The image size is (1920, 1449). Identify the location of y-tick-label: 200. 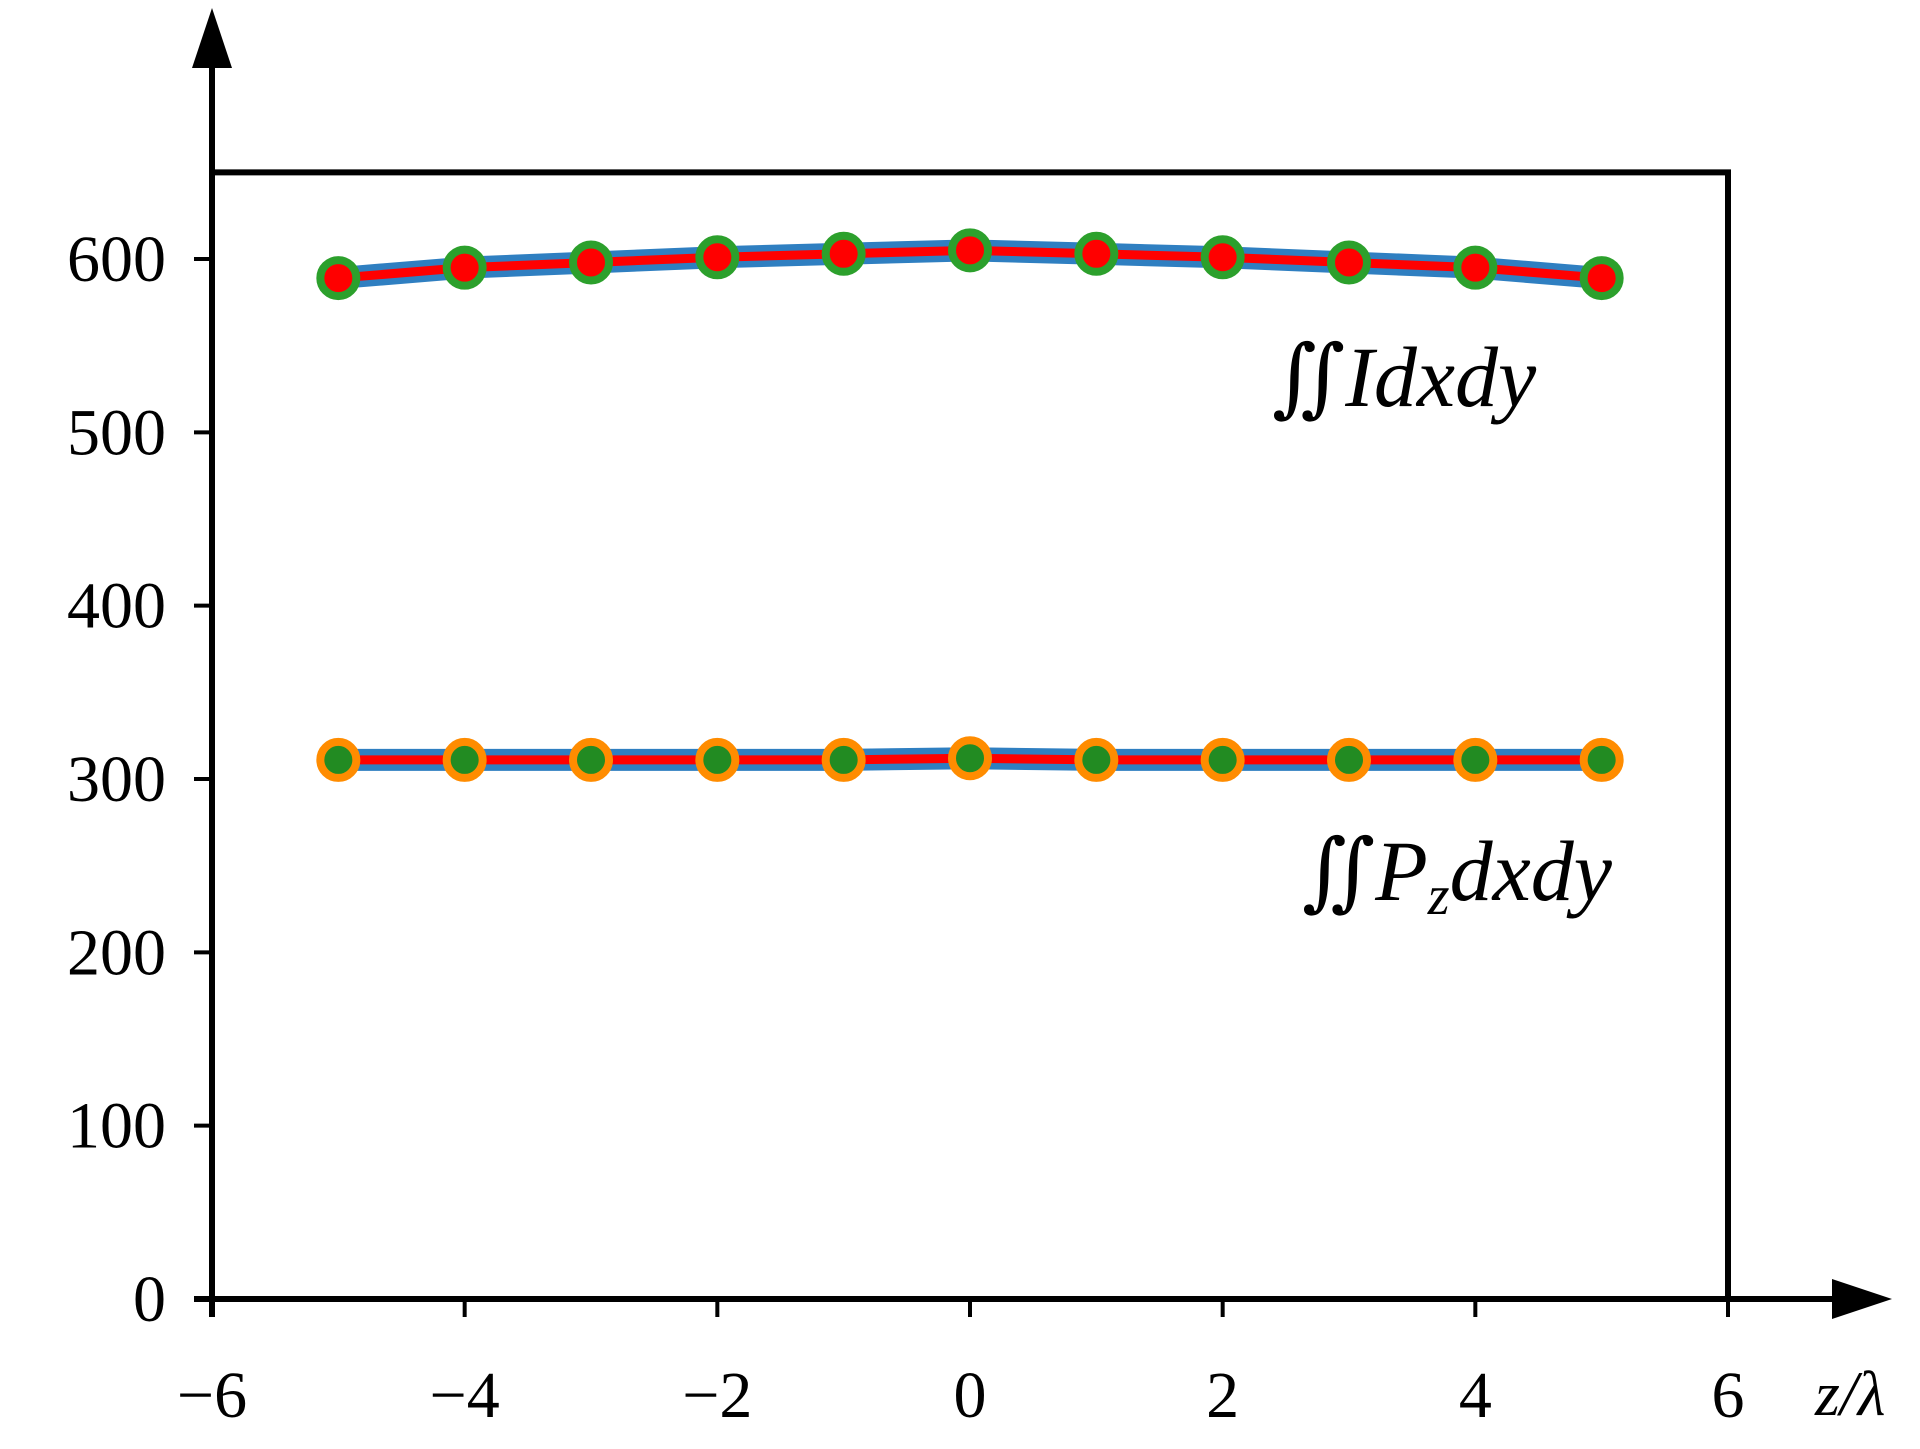
(116, 952).